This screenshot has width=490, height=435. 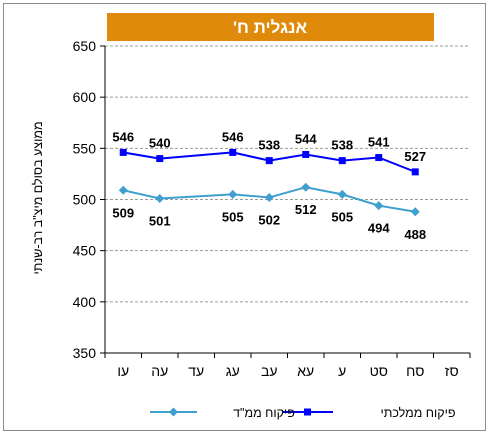 I want to click on data-label-0-4: 544, so click(x=306, y=138).